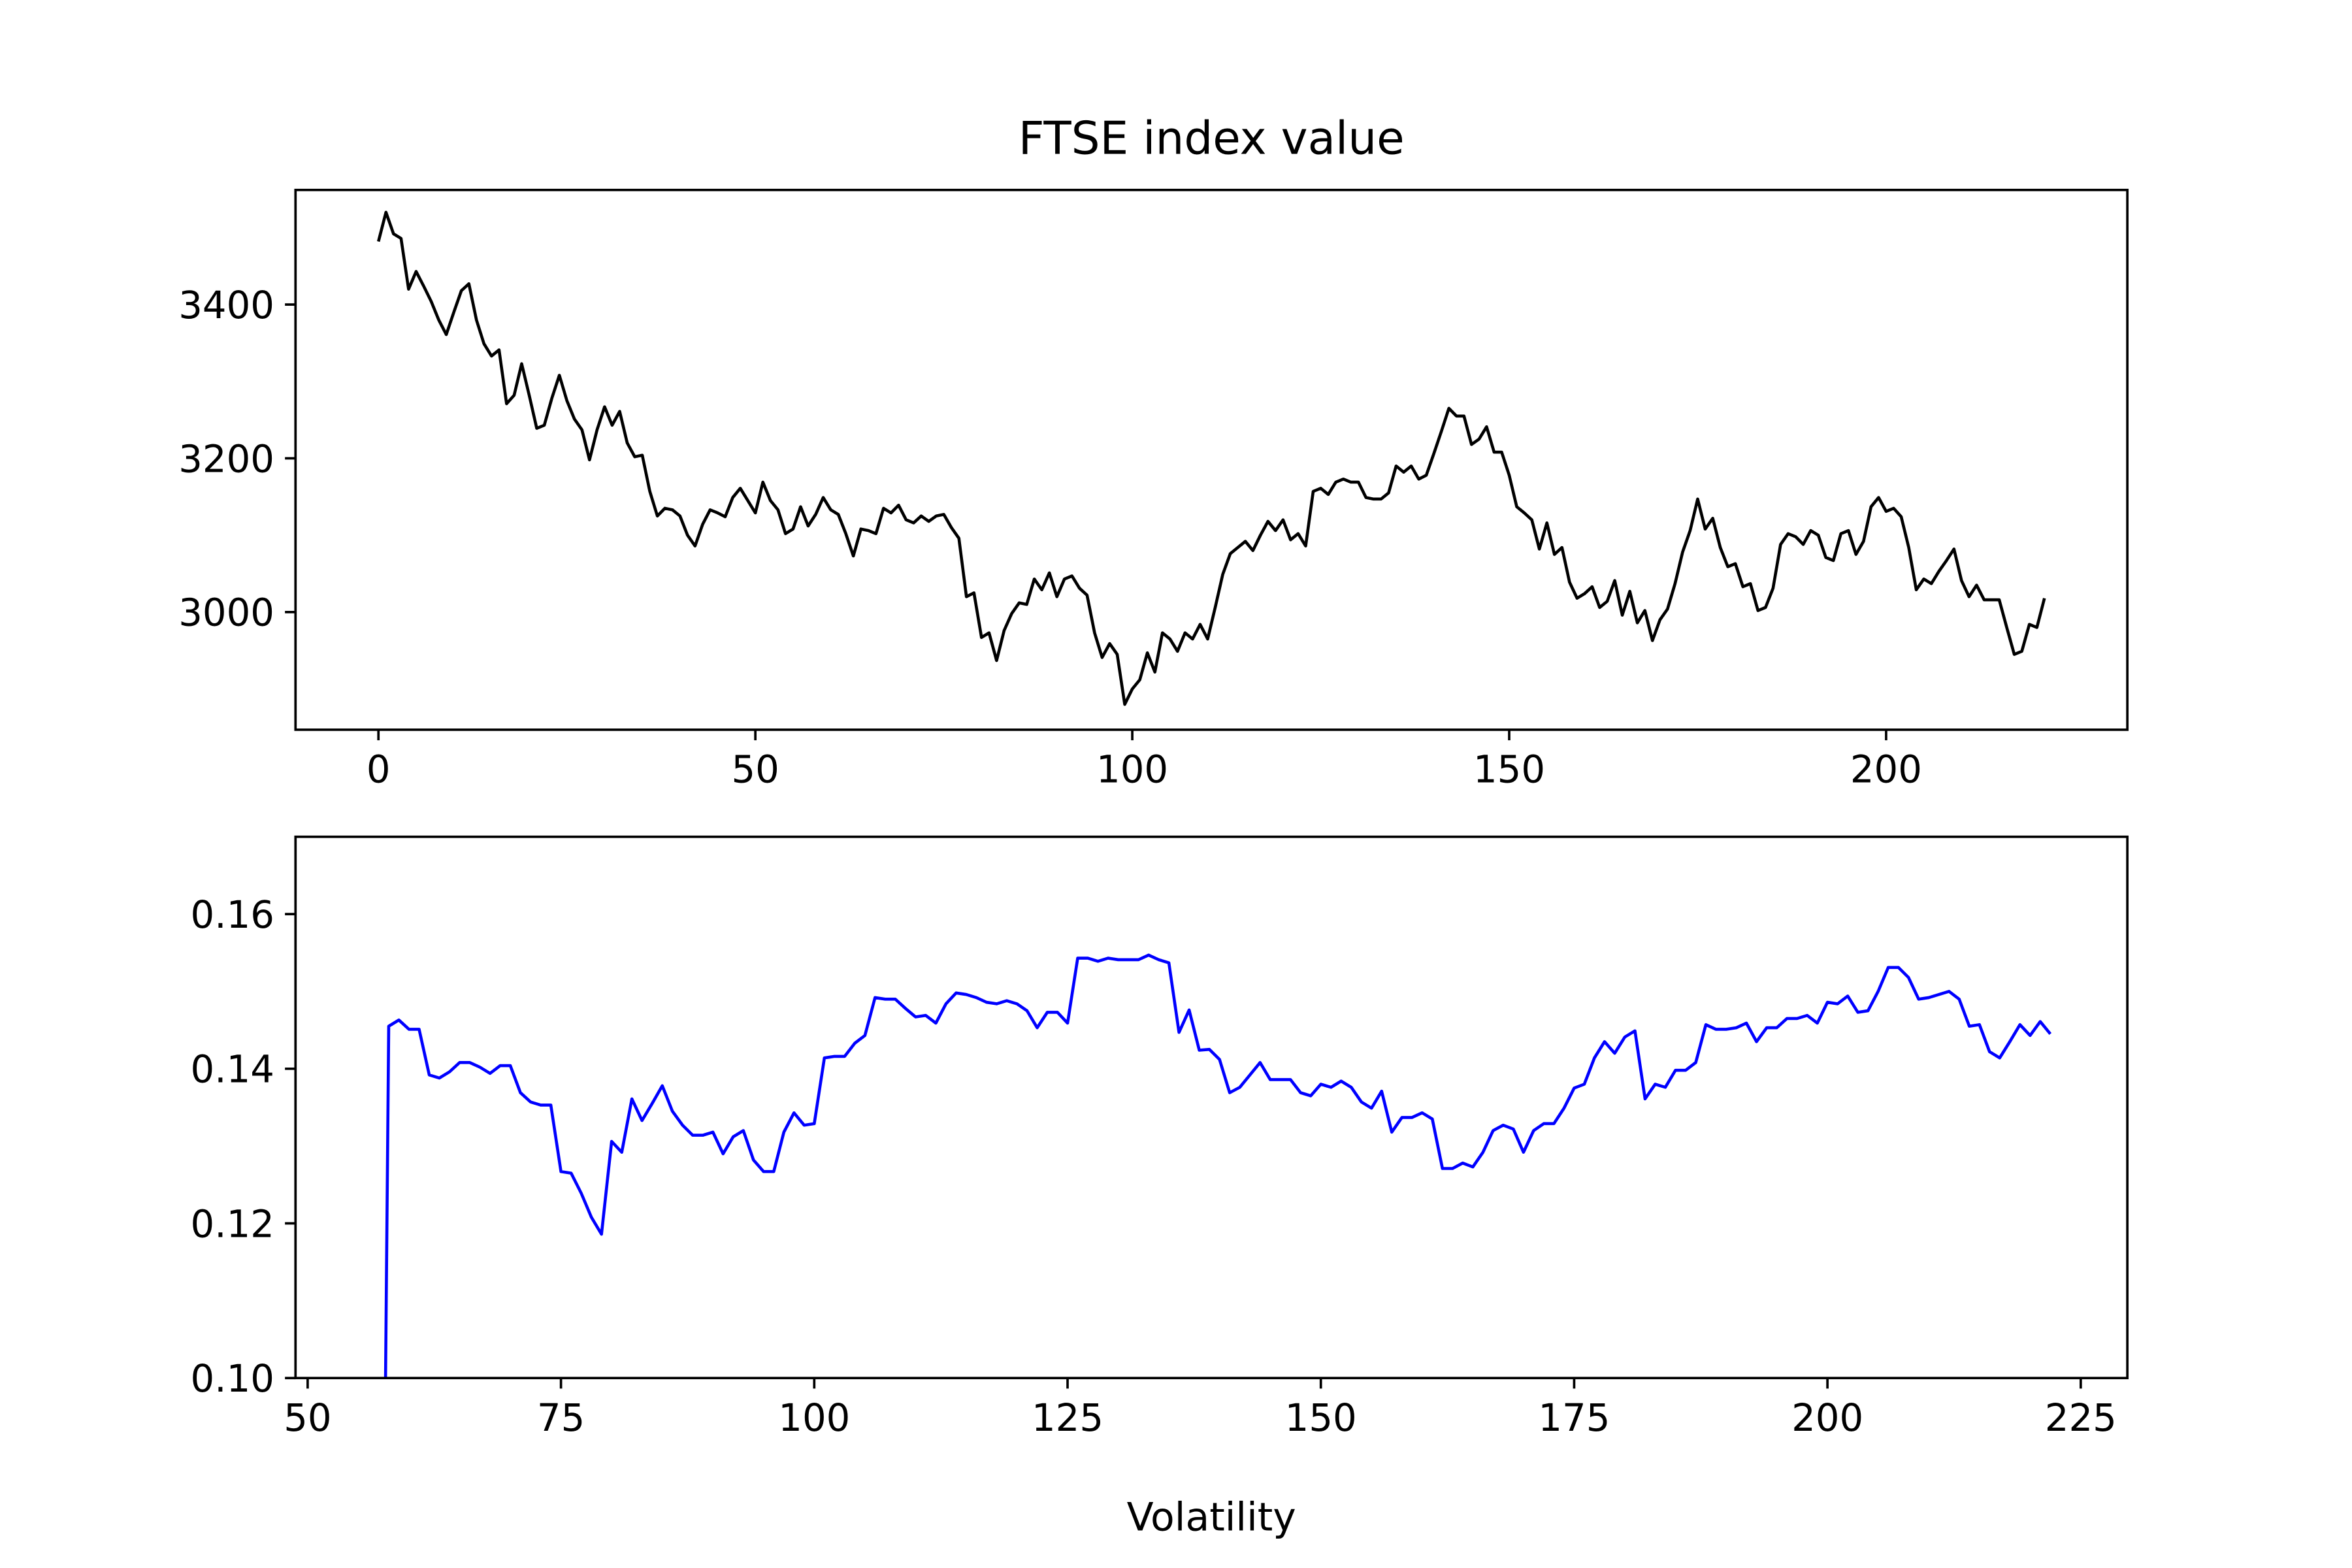 The width and height of the screenshot is (2352, 1568). What do you see at coordinates (232, 1223) in the screenshot?
I see `y-tick-label: 0.12` at bounding box center [232, 1223].